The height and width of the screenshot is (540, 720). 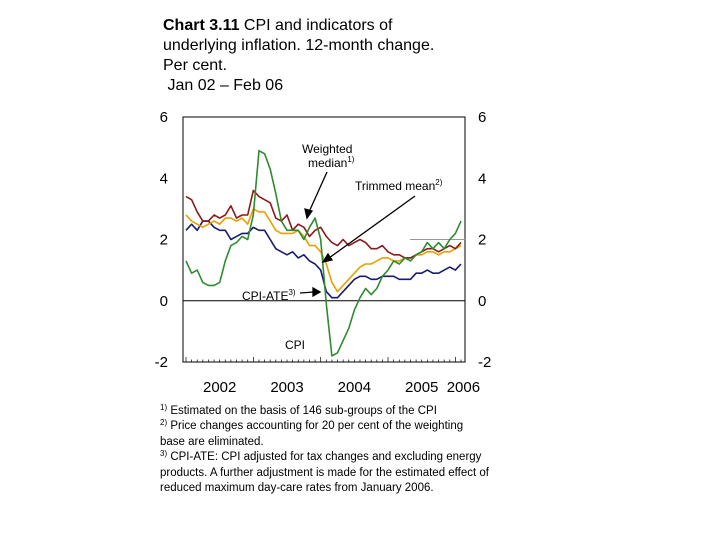 I want to click on series-layer, so click(x=323, y=253).